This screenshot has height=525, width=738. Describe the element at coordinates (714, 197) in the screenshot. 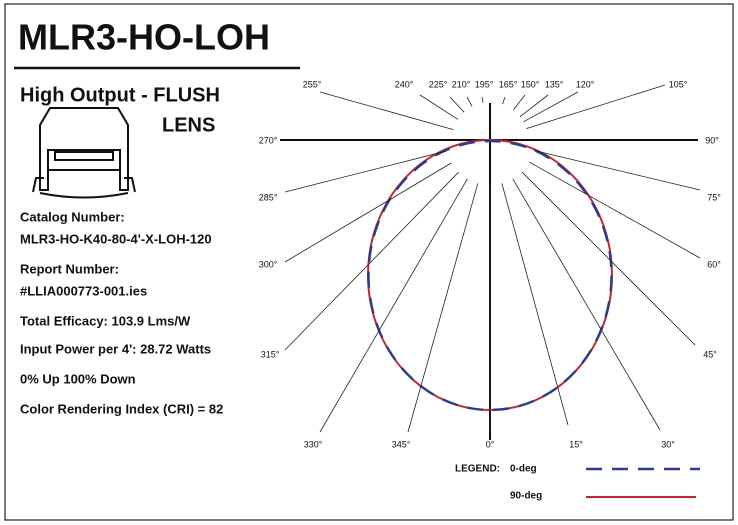

I see `angle-label: 75°` at that location.